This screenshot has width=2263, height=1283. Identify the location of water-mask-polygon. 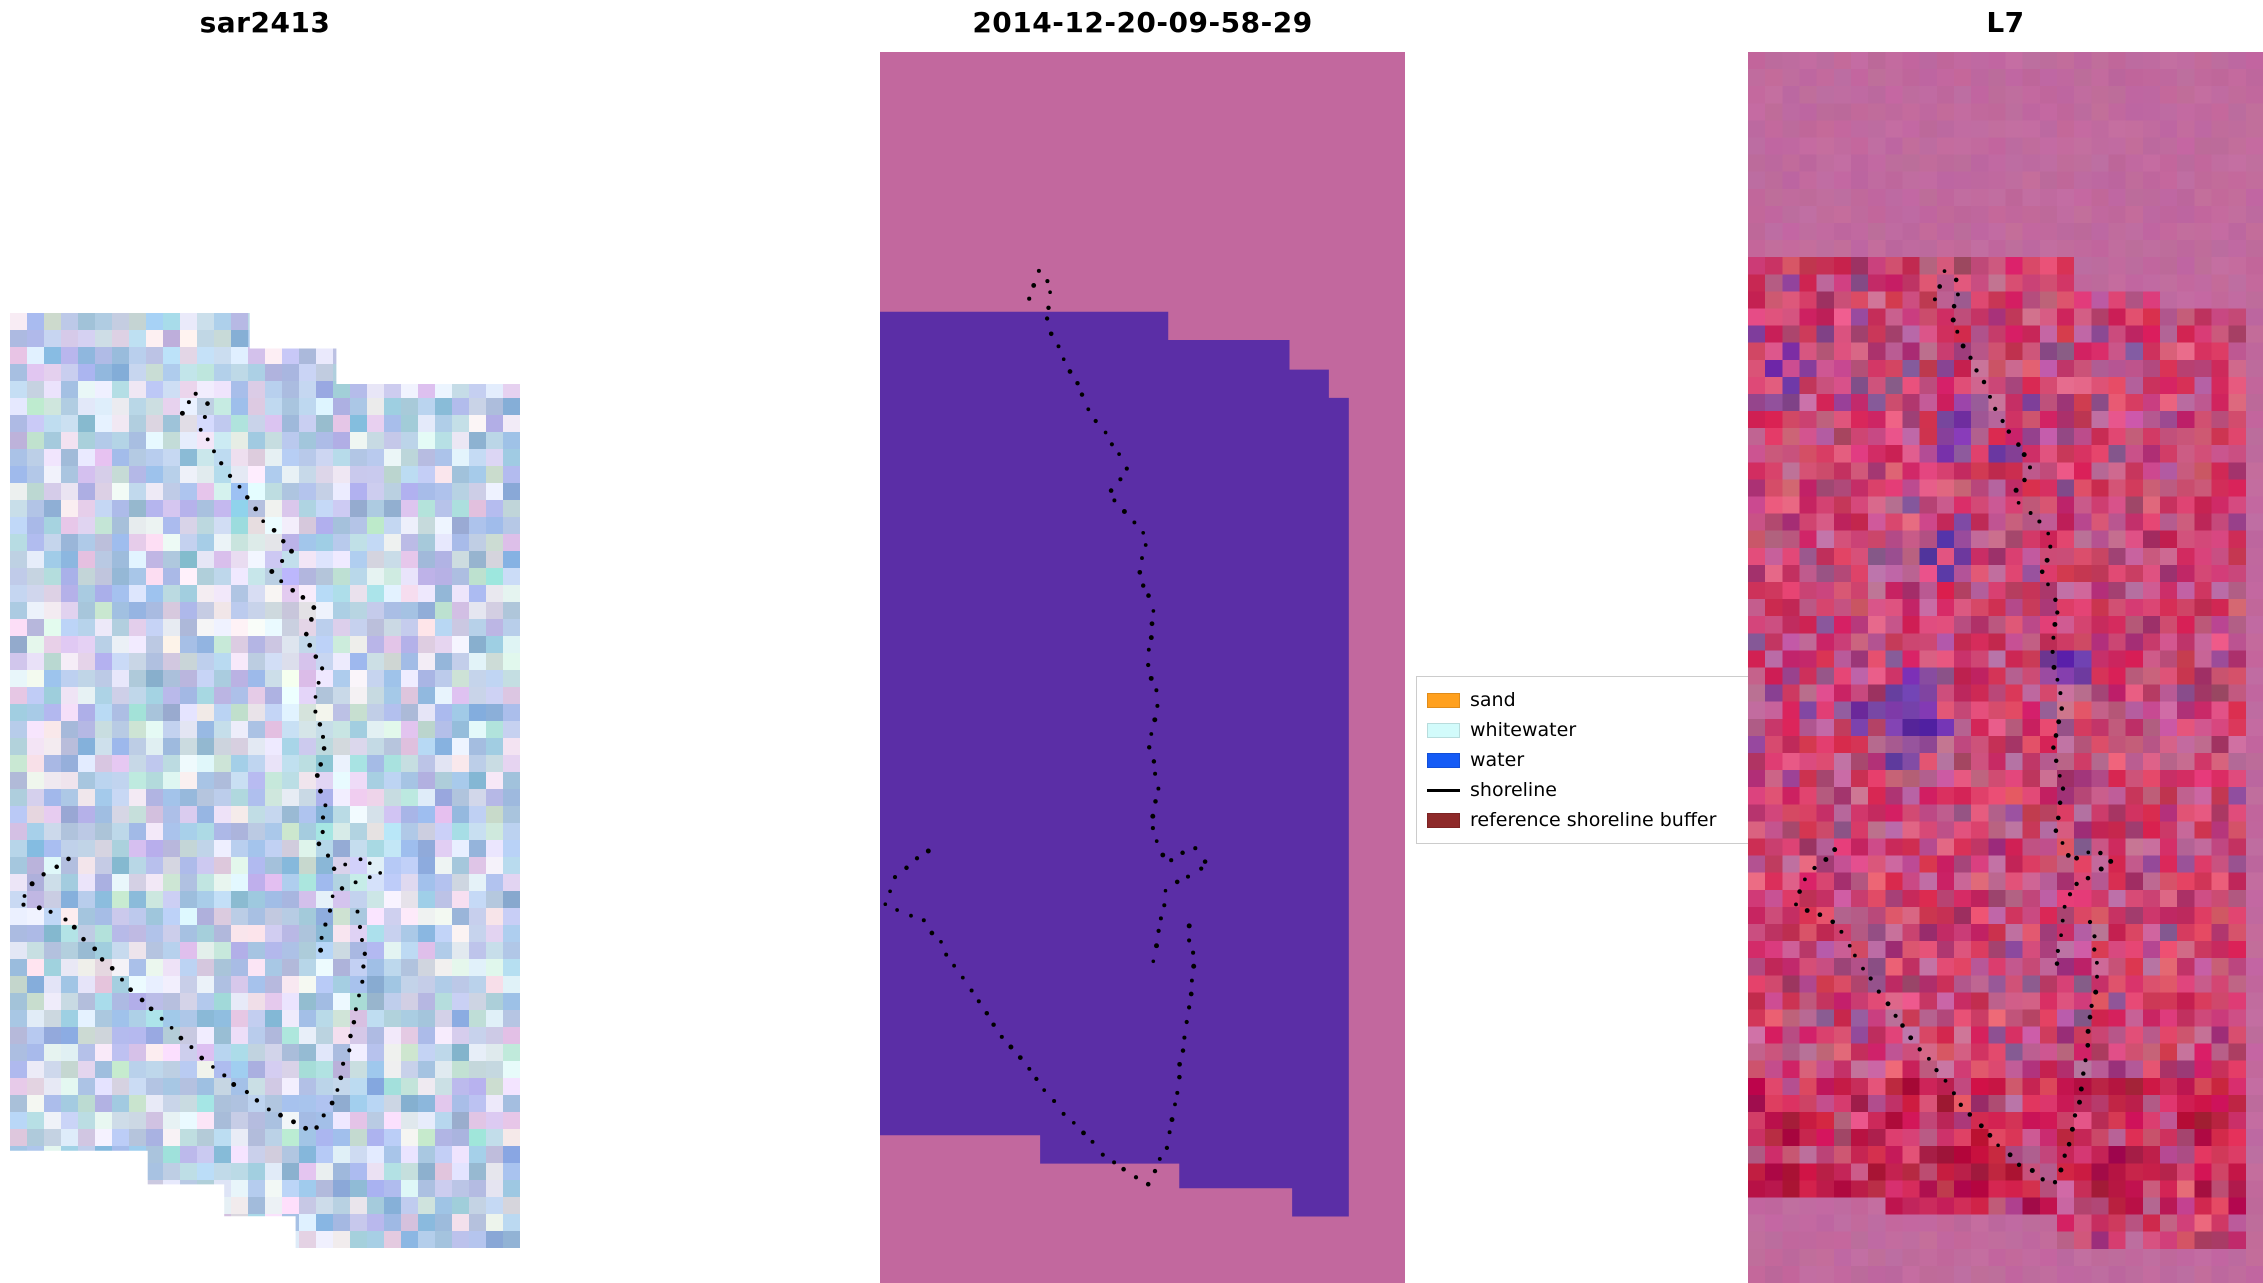
(1114, 764).